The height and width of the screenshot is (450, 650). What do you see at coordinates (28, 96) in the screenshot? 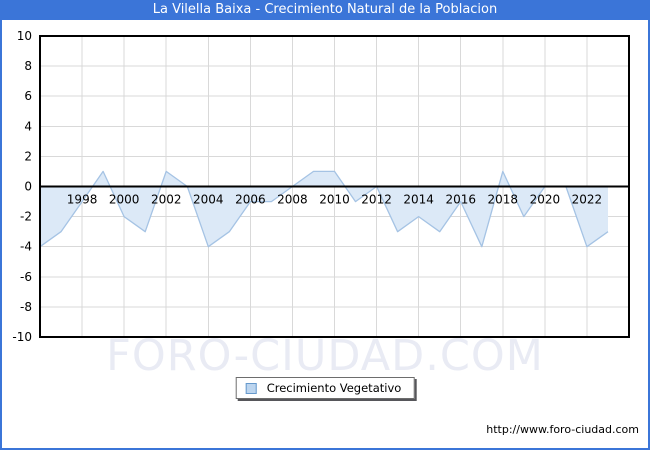
I see `y-tick-label: 6` at bounding box center [28, 96].